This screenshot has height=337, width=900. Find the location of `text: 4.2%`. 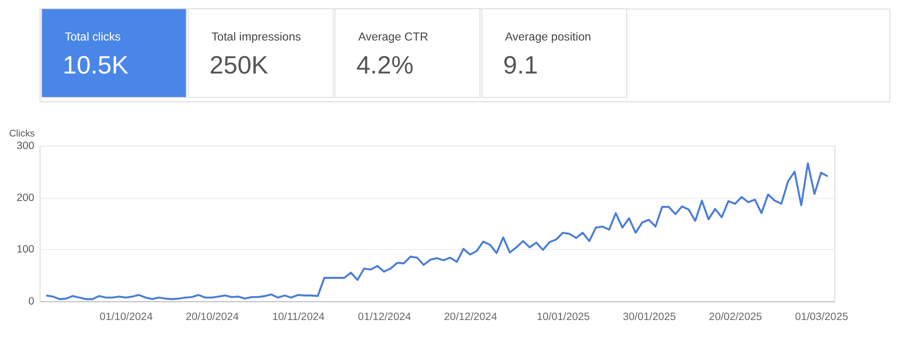

text: 4.2% is located at coordinates (385, 65).